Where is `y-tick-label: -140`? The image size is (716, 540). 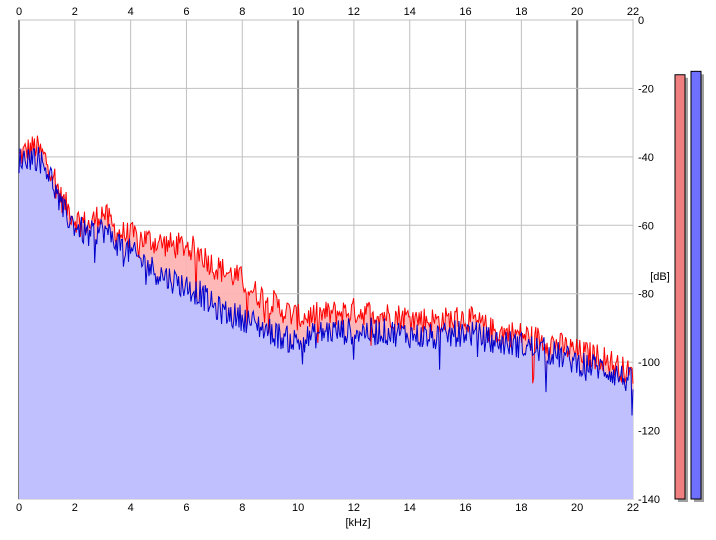 y-tick-label: -140 is located at coordinates (649, 500).